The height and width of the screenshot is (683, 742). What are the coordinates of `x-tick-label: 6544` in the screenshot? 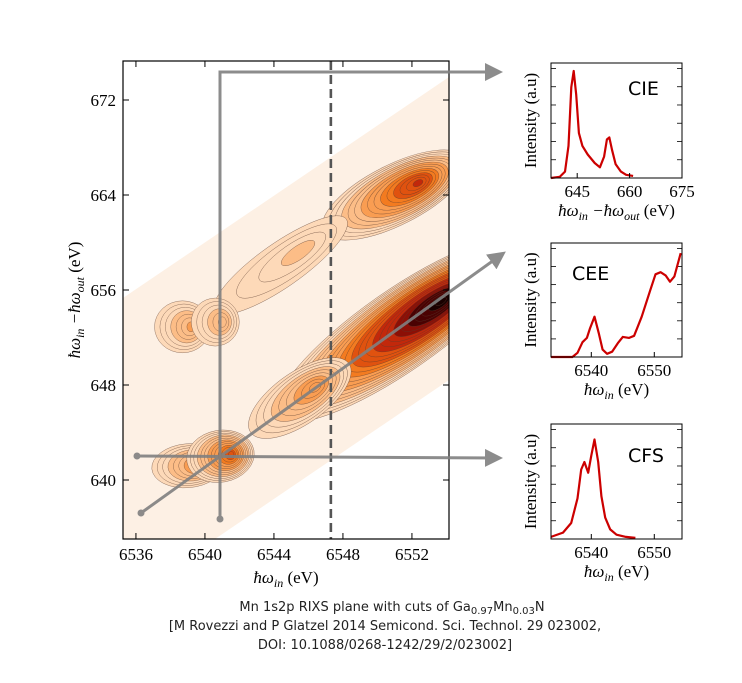 It's located at (274, 554).